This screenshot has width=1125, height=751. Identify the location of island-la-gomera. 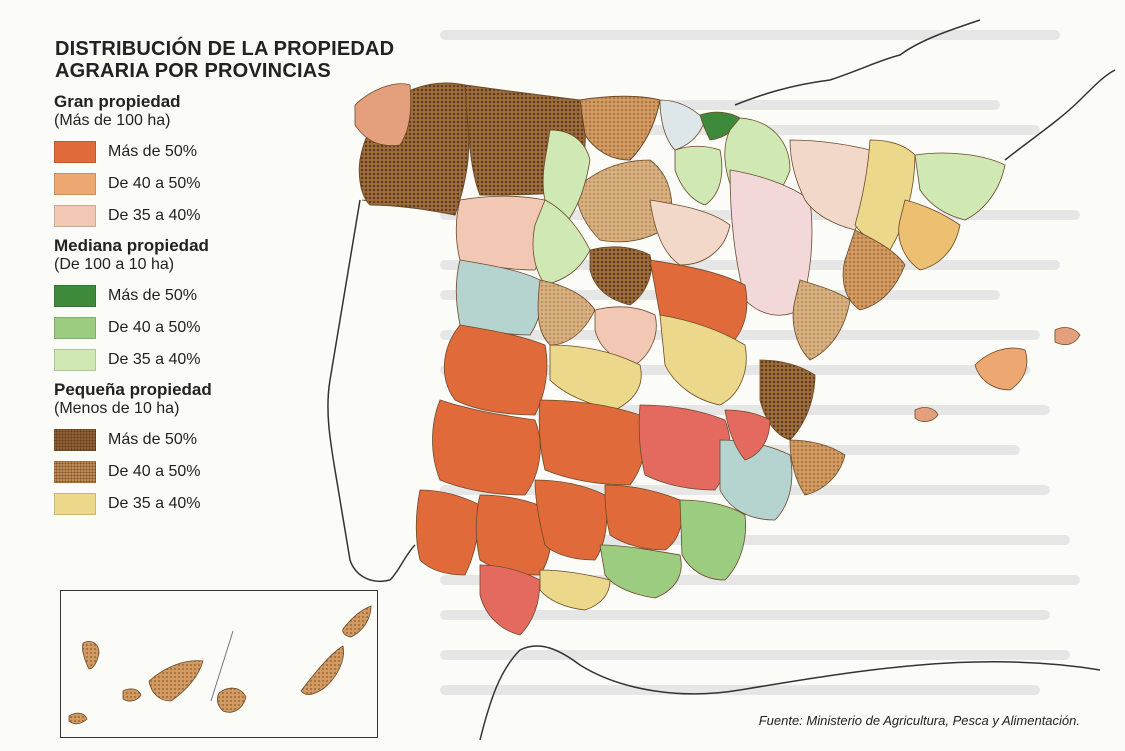
(132, 695).